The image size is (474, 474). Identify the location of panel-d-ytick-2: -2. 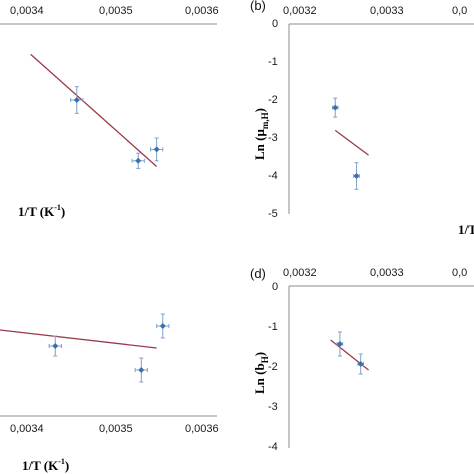
(273, 367).